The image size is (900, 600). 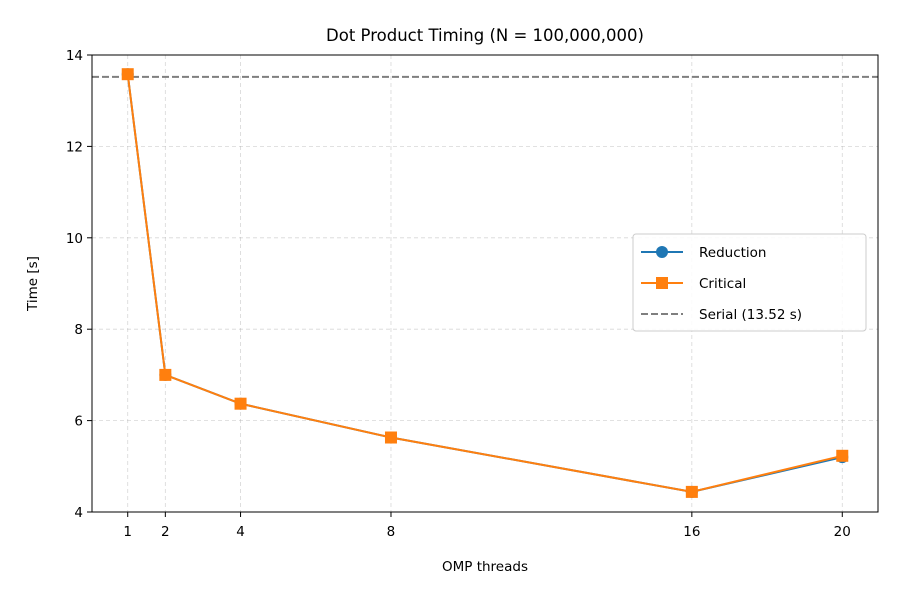 I want to click on y-axis-title: Time [s], so click(x=33, y=284).